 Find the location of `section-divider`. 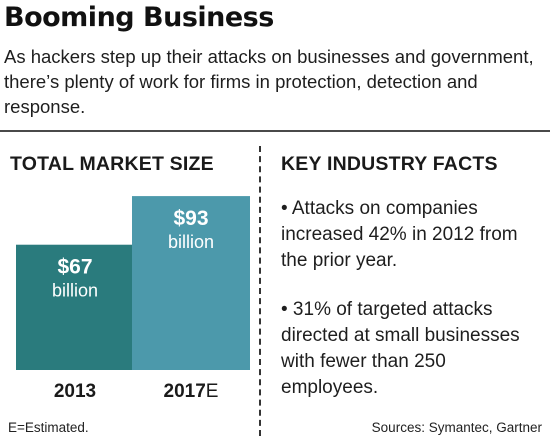

section-divider is located at coordinates (260, 291).